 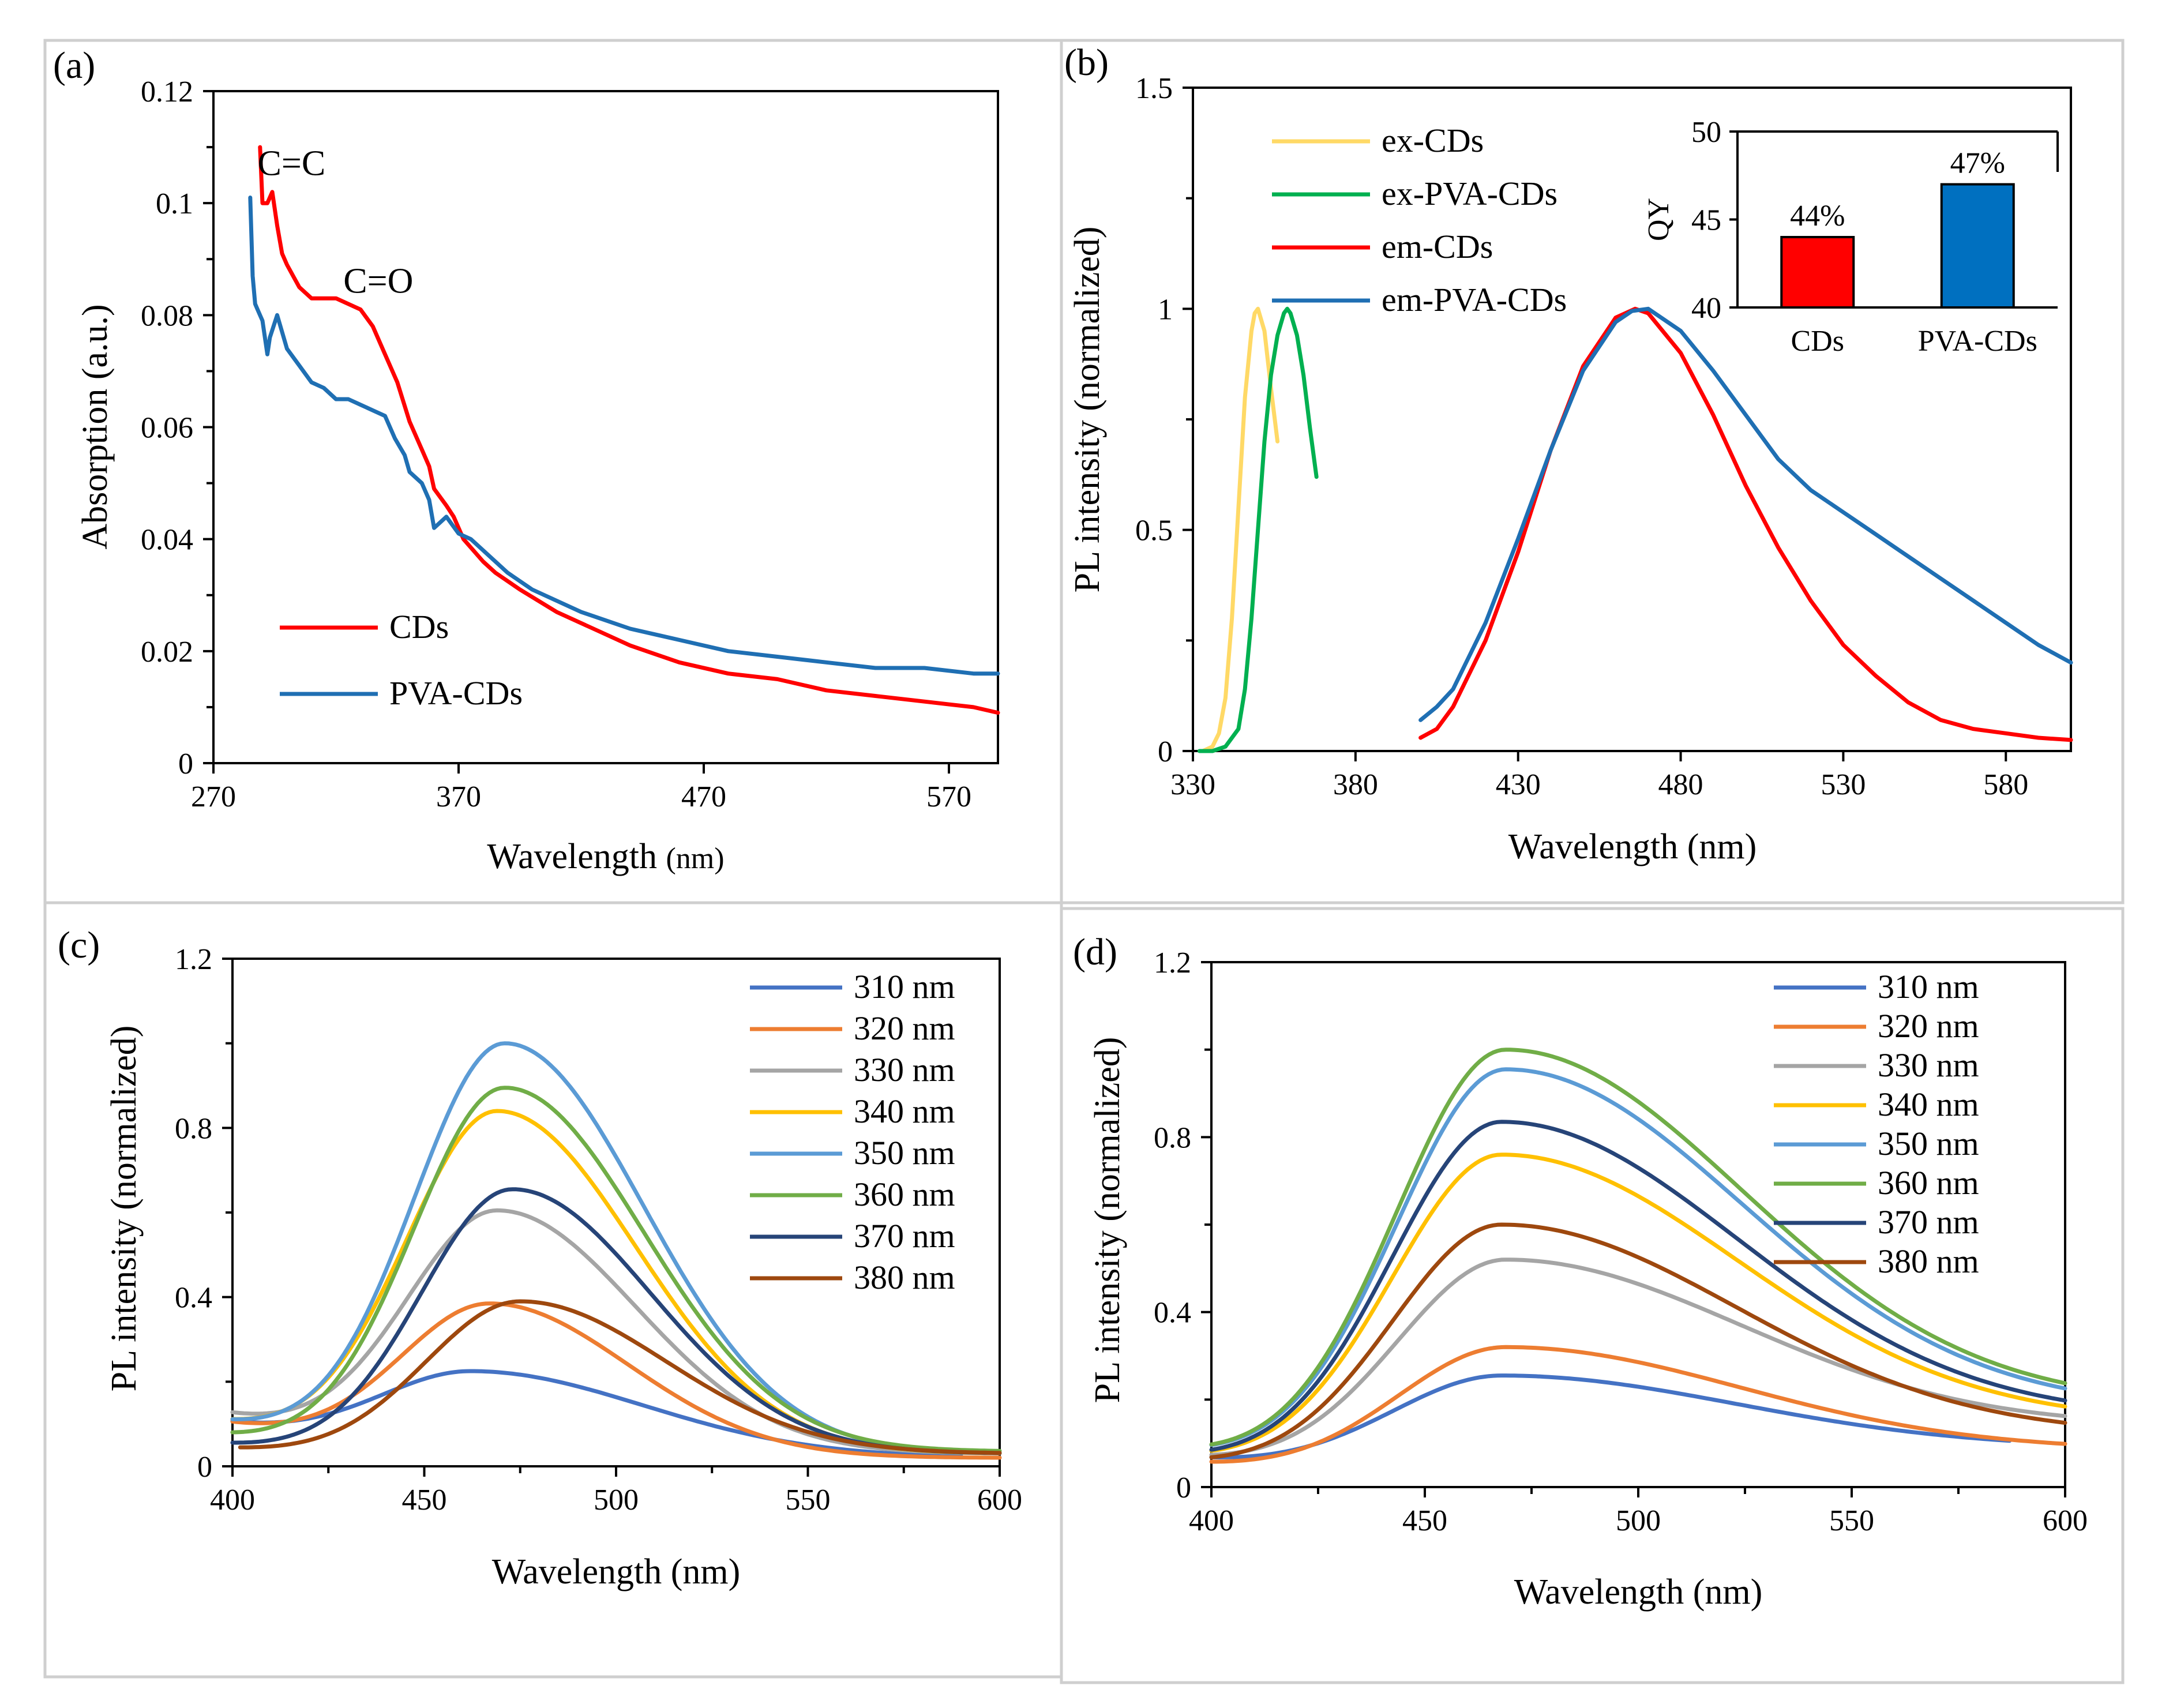 What do you see at coordinates (1095, 952) in the screenshot?
I see `panel-d-label: (d)` at bounding box center [1095, 952].